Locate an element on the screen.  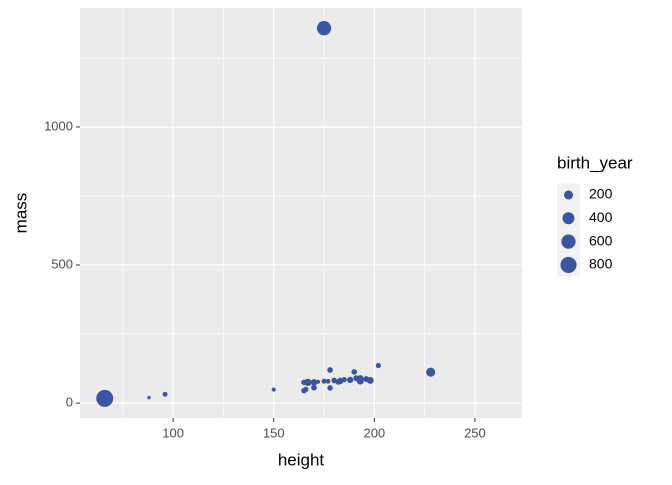
legend-label: 600 is located at coordinates (601, 240).